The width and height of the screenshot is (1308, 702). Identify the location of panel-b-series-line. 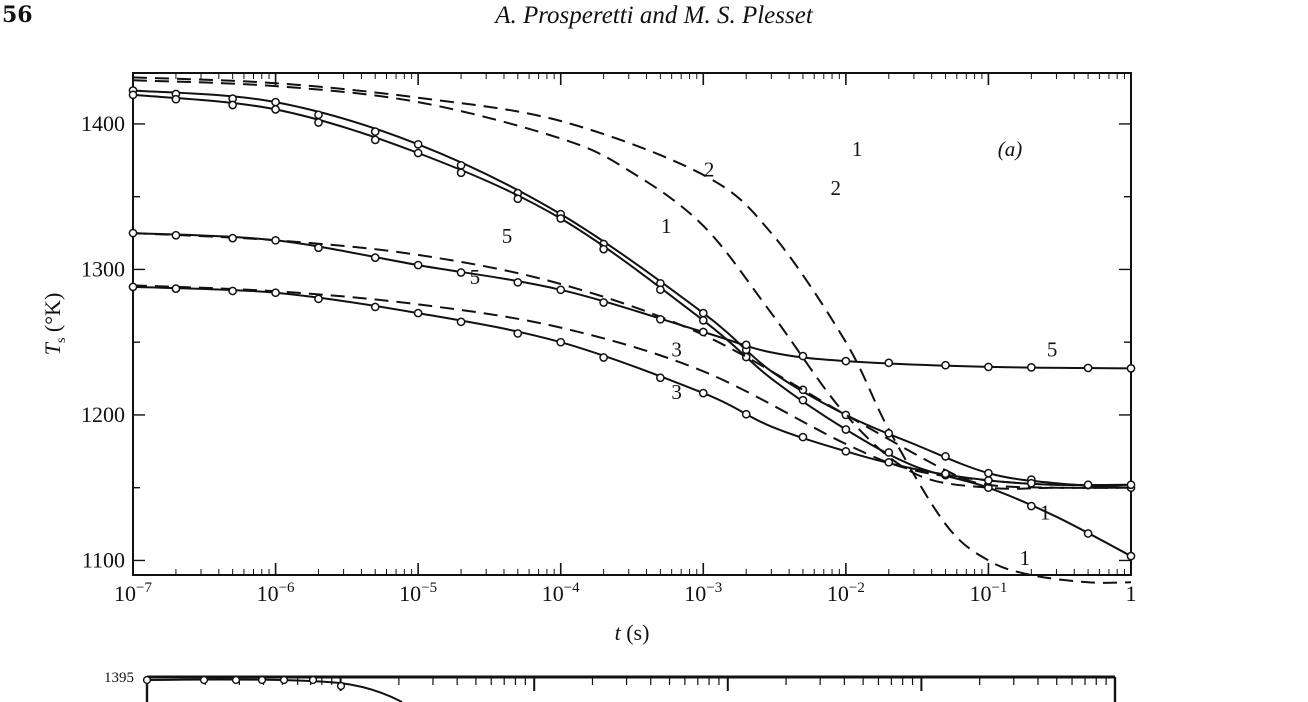
(274, 690).